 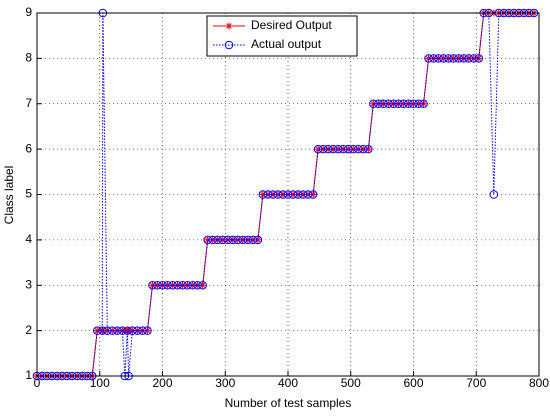 What do you see at coordinates (286, 44) in the screenshot?
I see `legend-label: Actual output` at bounding box center [286, 44].